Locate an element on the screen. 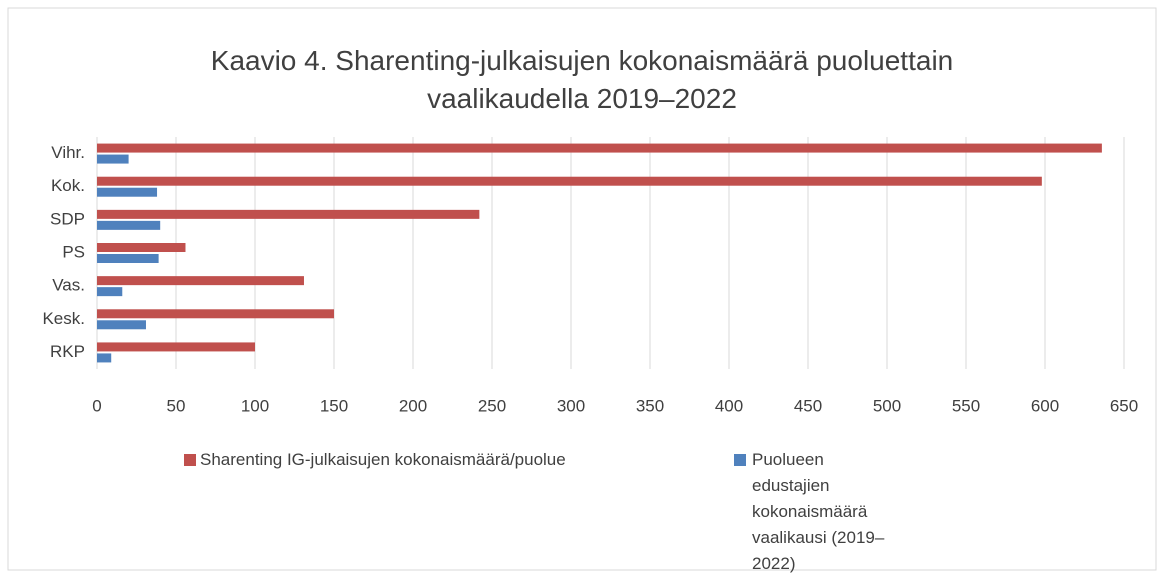  y-tick-label: Vas. is located at coordinates (68, 285).